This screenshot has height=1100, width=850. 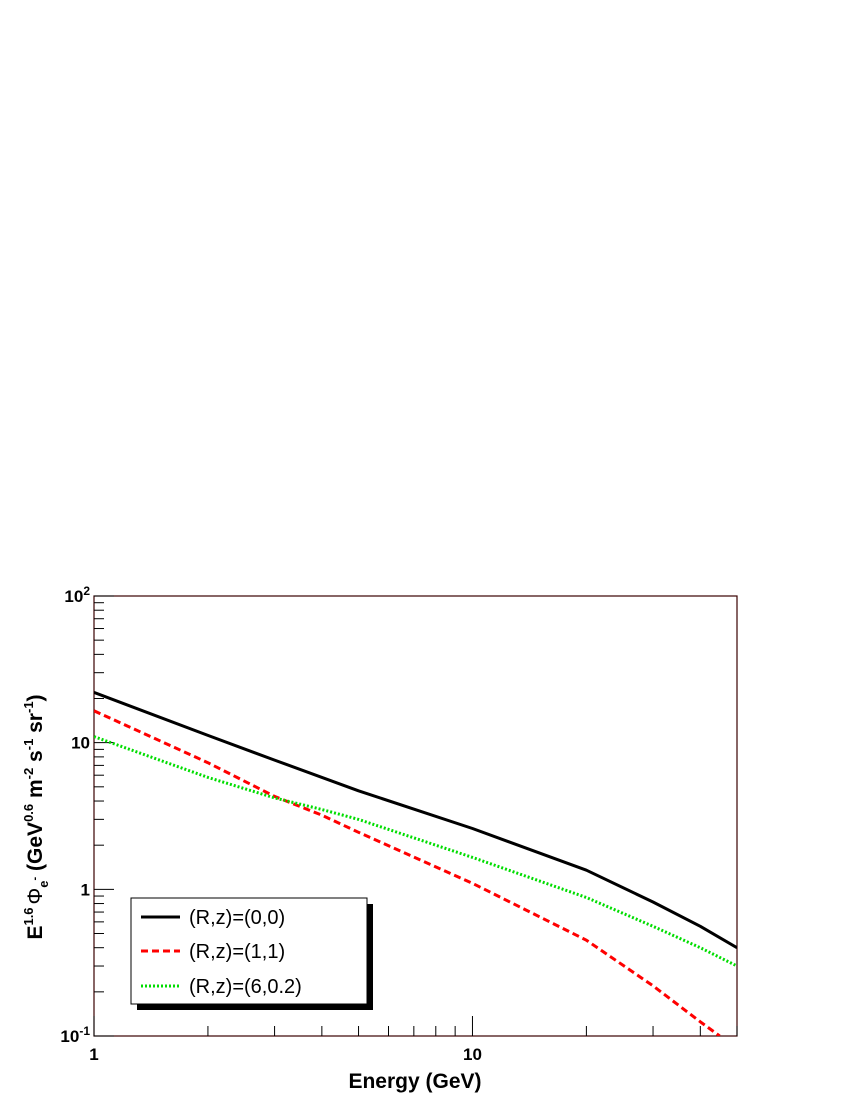 What do you see at coordinates (237, 918) in the screenshot?
I see `legend-label-0: (R,z)=(0,0)` at bounding box center [237, 918].